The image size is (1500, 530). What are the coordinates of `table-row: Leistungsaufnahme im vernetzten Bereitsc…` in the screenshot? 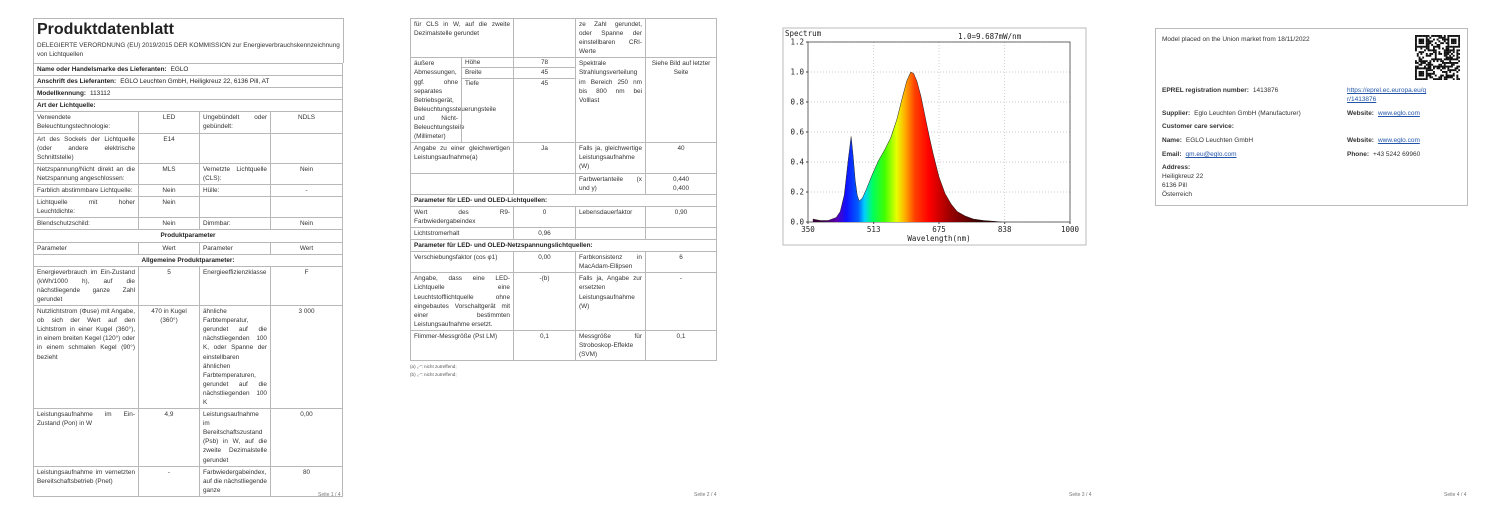 It's located at (188, 481).